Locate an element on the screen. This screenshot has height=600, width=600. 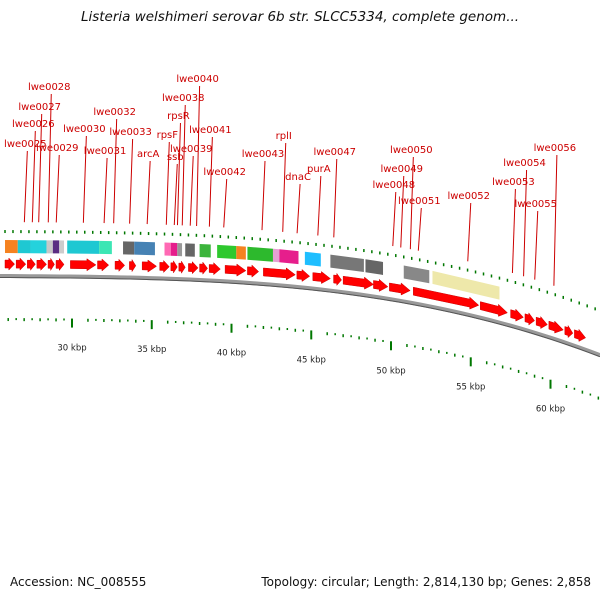
gene-label: lwe0047 is located at coordinates (334, 152).